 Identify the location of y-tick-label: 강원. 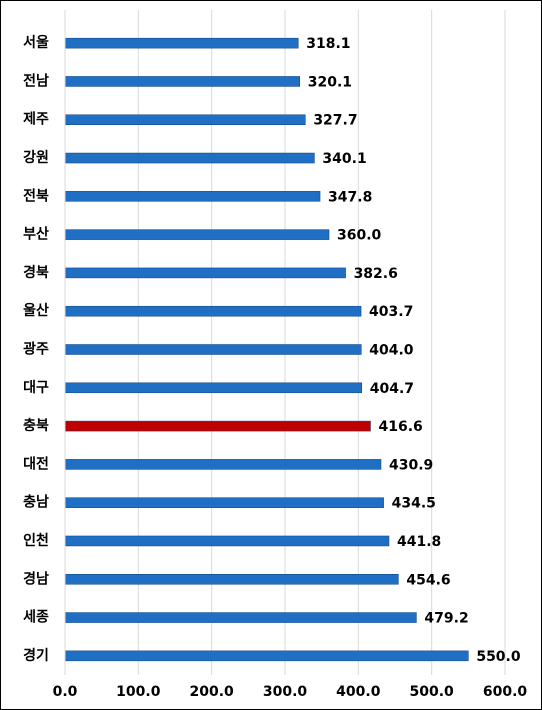
(36, 157).